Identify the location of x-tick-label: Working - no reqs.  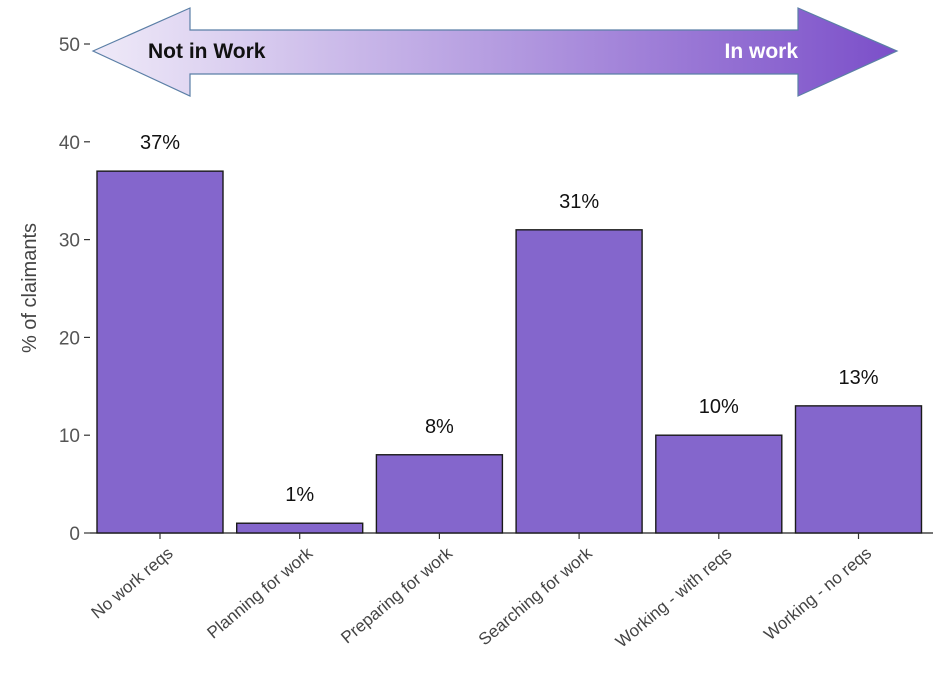
(817, 594).